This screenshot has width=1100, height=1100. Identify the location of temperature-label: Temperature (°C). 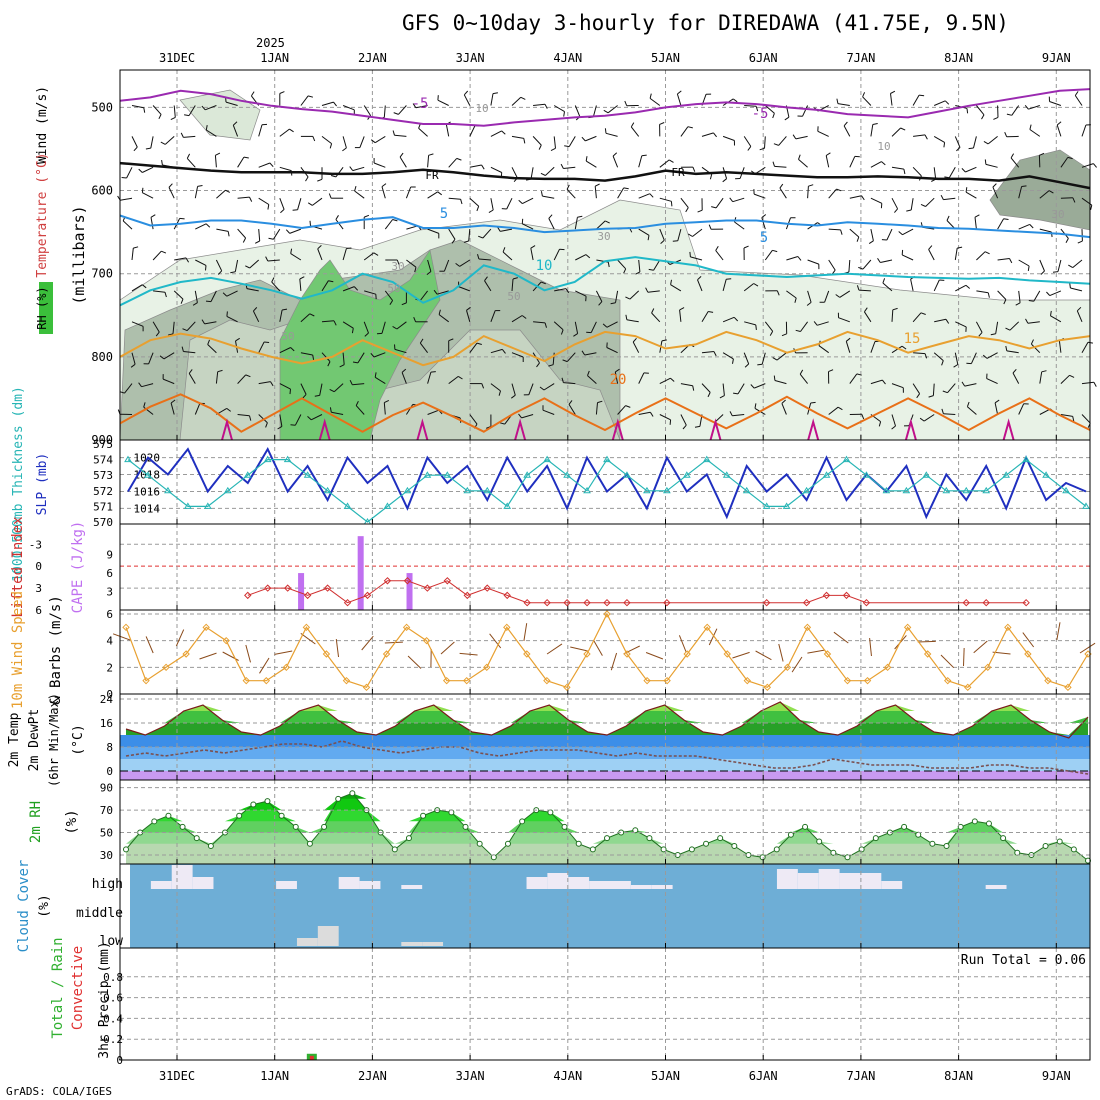
(42, 214).